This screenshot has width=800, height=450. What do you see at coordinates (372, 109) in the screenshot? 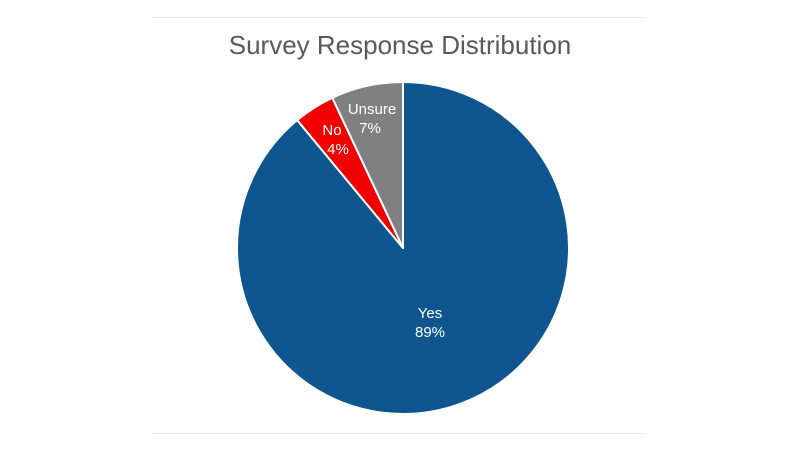
I see `label-unsure-name: Unsure` at bounding box center [372, 109].